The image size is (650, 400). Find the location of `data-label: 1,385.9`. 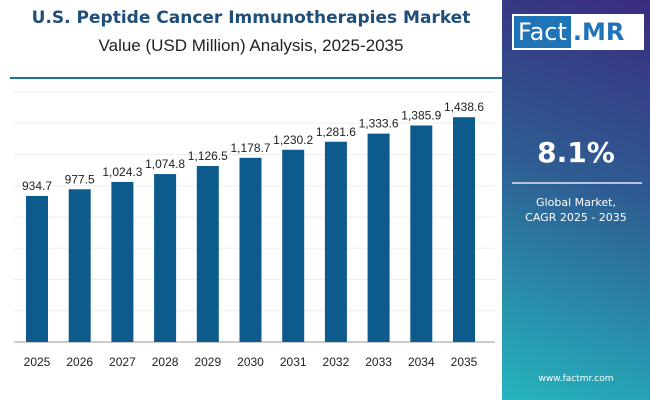

data-label: 1,385.9 is located at coordinates (421, 115).